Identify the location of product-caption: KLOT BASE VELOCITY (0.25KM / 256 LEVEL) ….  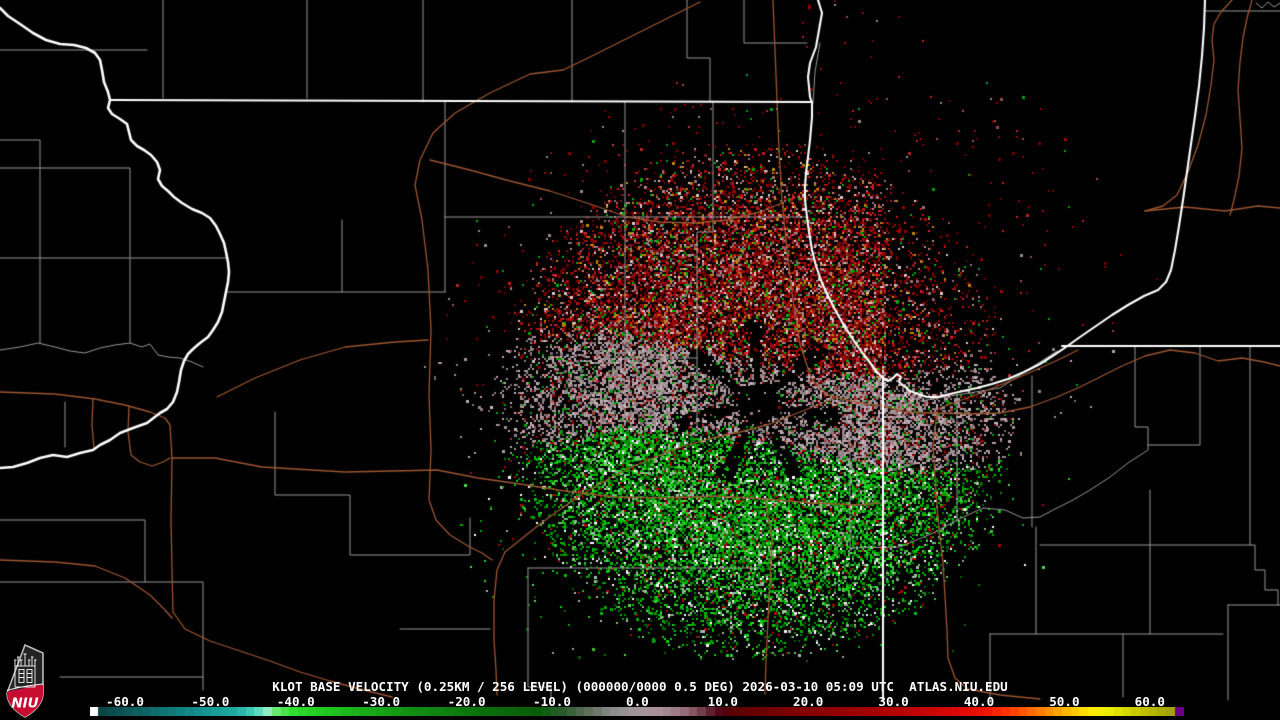
(640, 686).